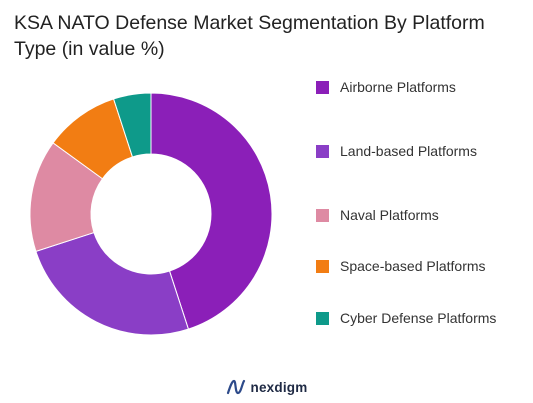 This screenshot has width=533, height=403. I want to click on brand-footer: nexdigm, so click(266, 387).